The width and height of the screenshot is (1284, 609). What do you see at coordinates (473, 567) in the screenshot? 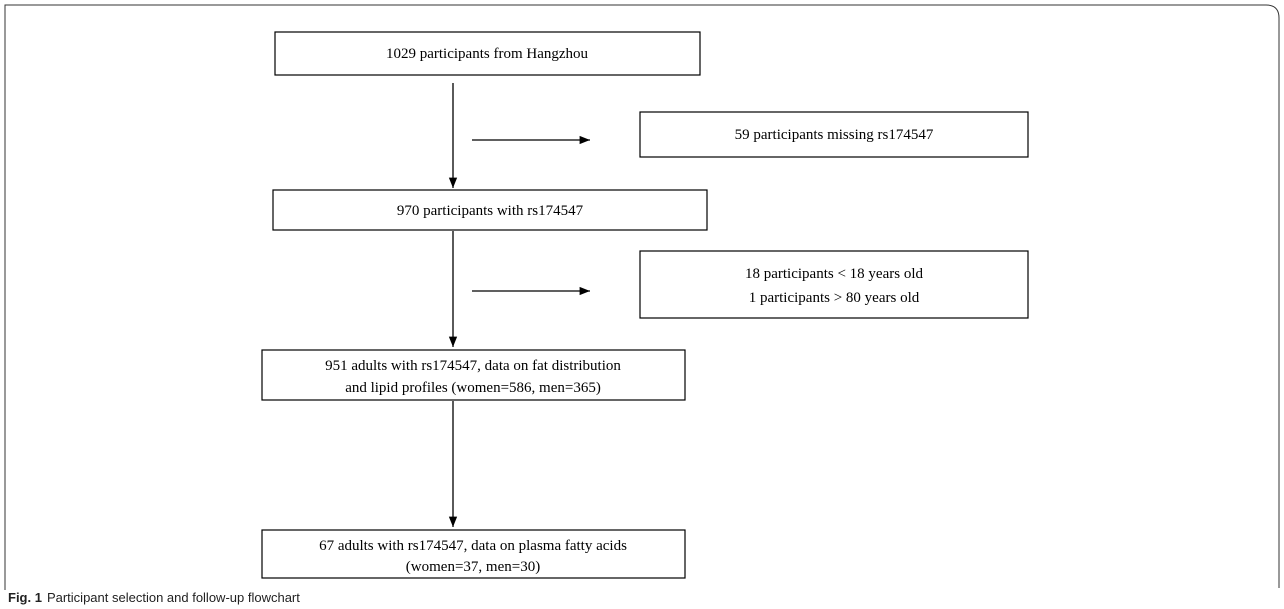
I see `node-label: (women=37, men=30)` at bounding box center [473, 567].